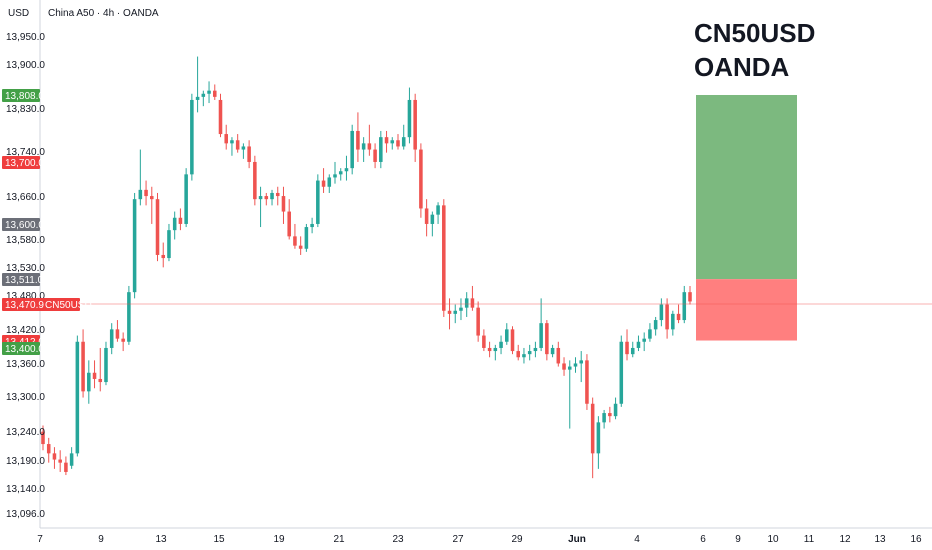 The image size is (932, 550). I want to click on profit-zone, so click(746, 187).